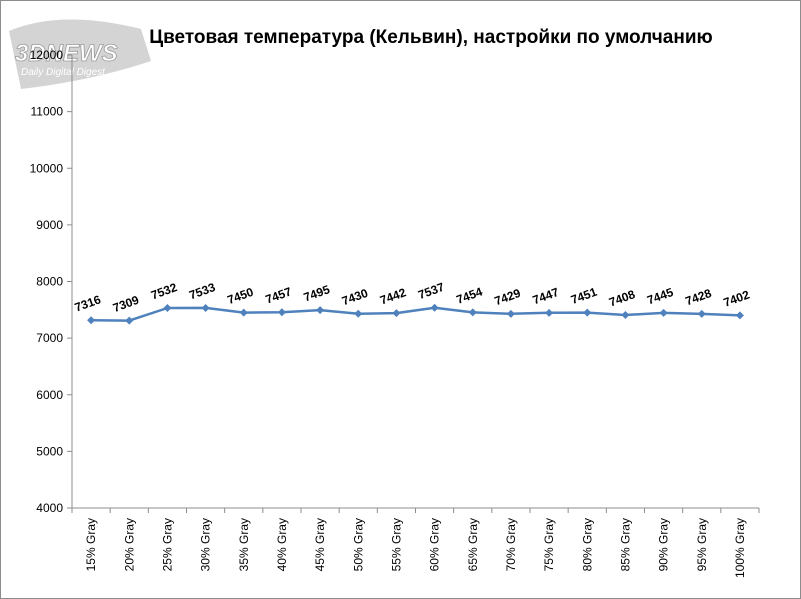  I want to click on data-label: 7451, so click(584, 296).